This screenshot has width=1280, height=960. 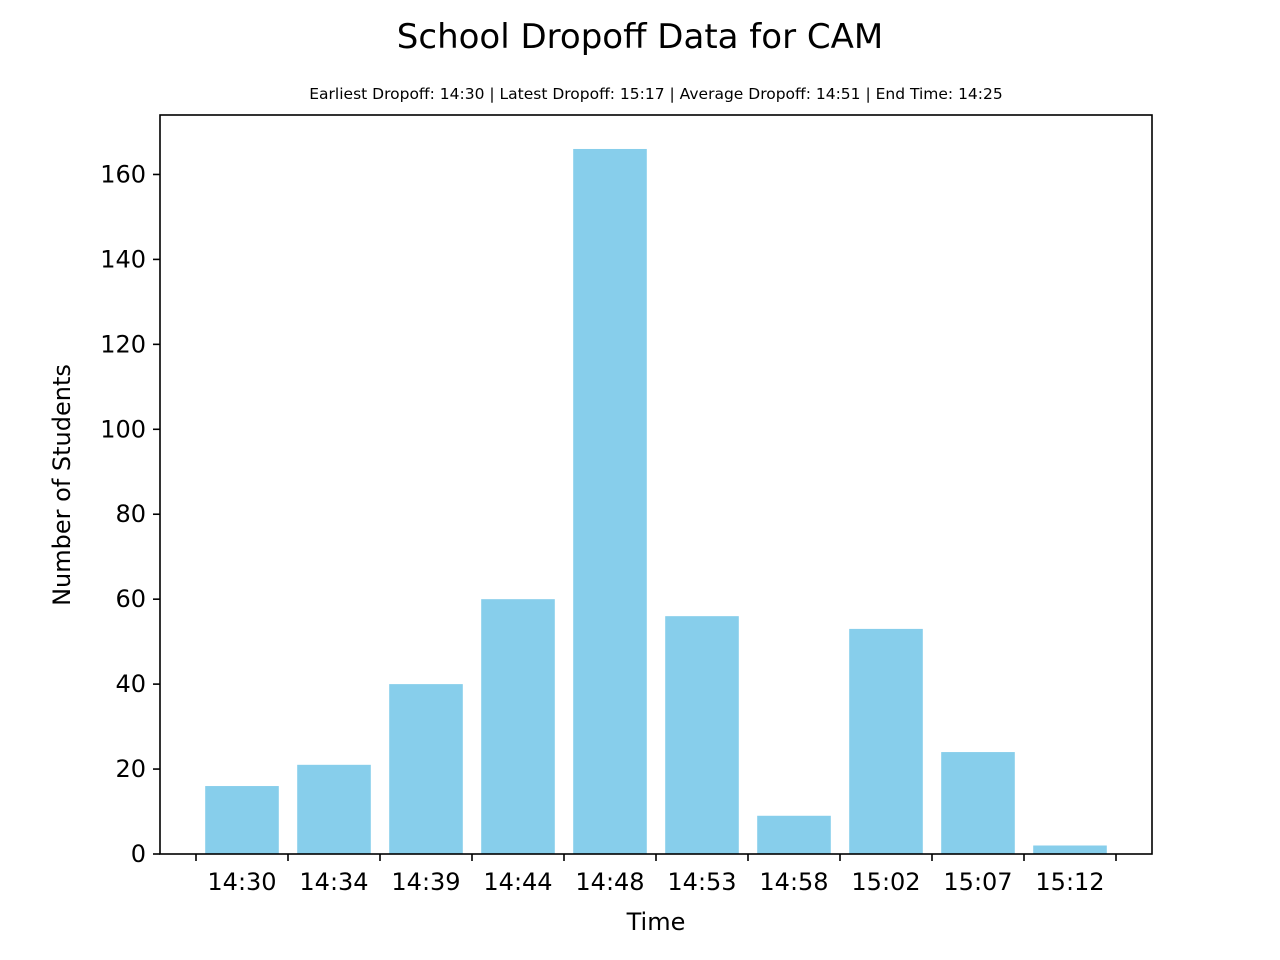 I want to click on y-tick-label: 0, so click(x=138, y=854).